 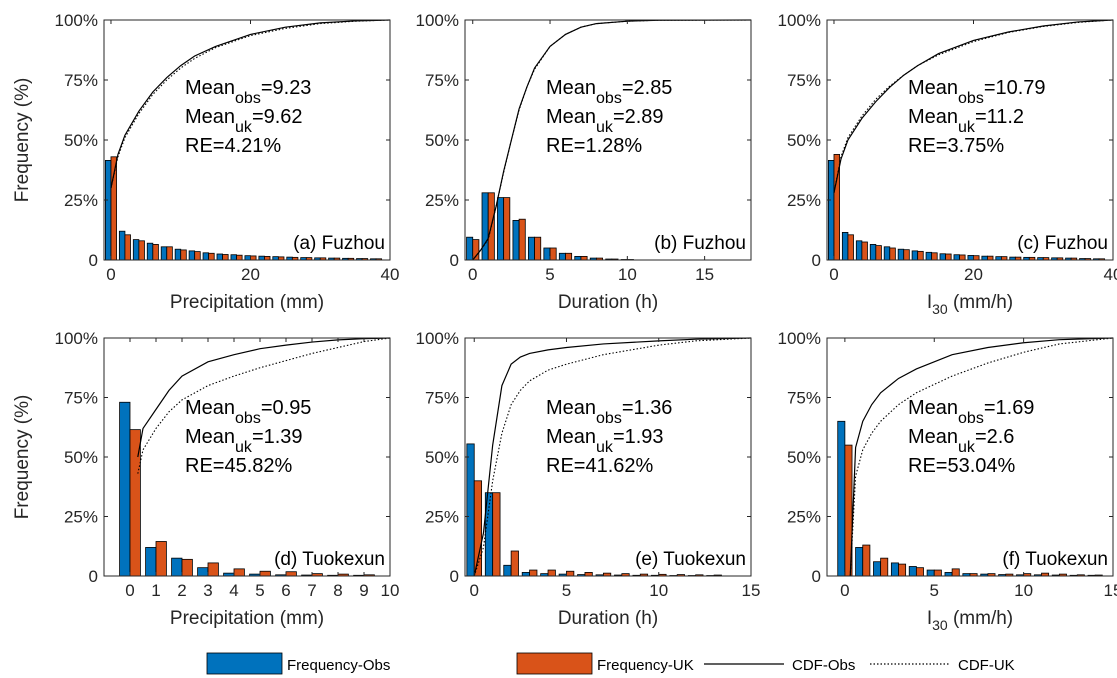 I want to click on x-tick-label: 3, so click(x=207, y=590).